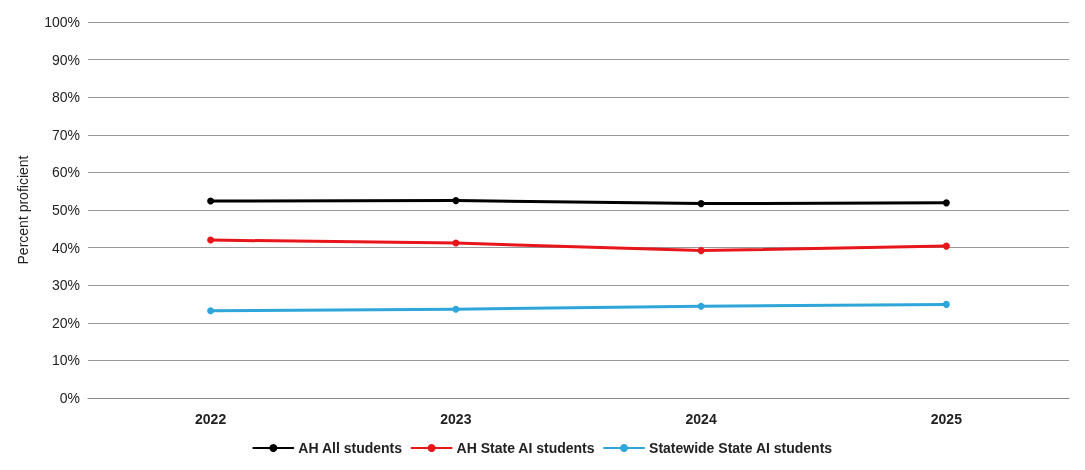 This screenshot has width=1085, height=470. What do you see at coordinates (741, 448) in the screenshot?
I see `legend-label: Statewide State AI students` at bounding box center [741, 448].